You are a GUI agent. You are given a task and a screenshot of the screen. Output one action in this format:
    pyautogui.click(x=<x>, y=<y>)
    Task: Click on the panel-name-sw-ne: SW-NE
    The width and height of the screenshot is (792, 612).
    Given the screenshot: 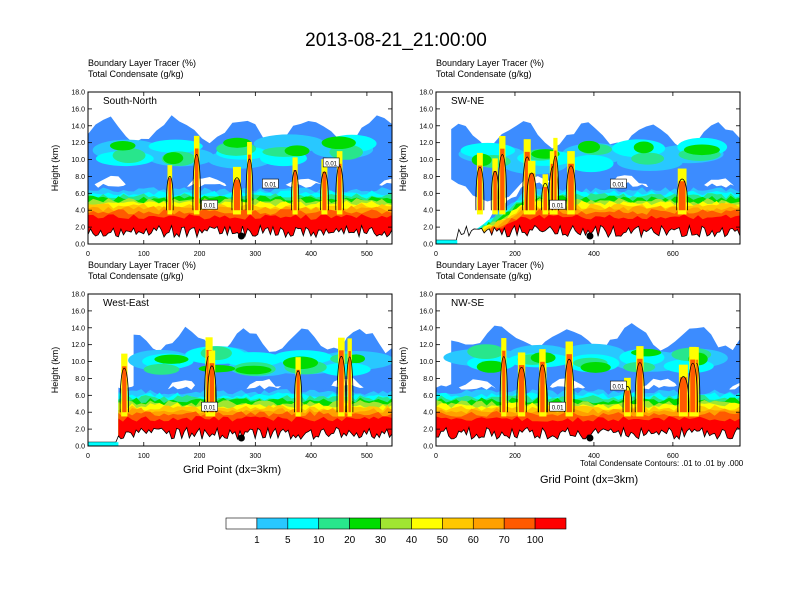 What is the action you would take?
    pyautogui.click(x=467, y=101)
    